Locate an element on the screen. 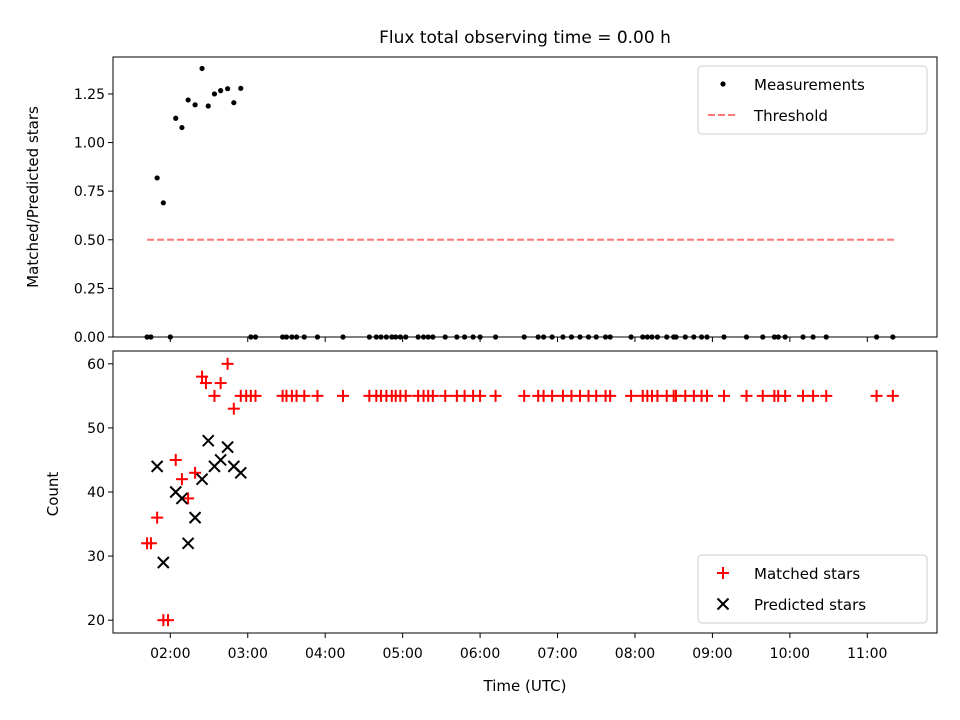 The height and width of the screenshot is (720, 960). bottom-legend: Matched stars Predicted stars is located at coordinates (812, 589).